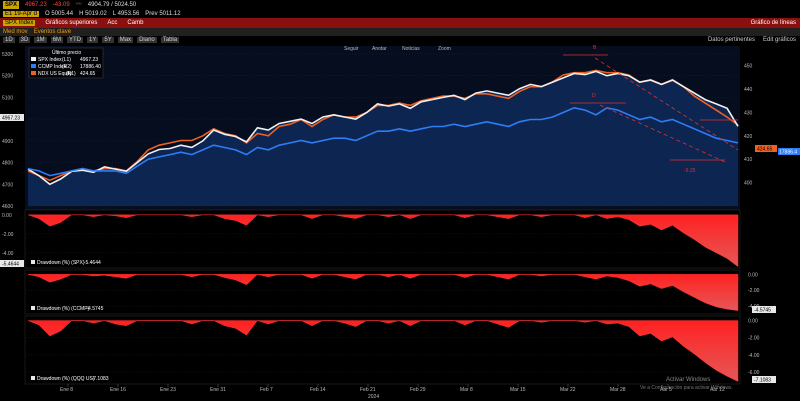 The image size is (800, 401). I want to click on ticker-label: SPX, so click(11, 5).